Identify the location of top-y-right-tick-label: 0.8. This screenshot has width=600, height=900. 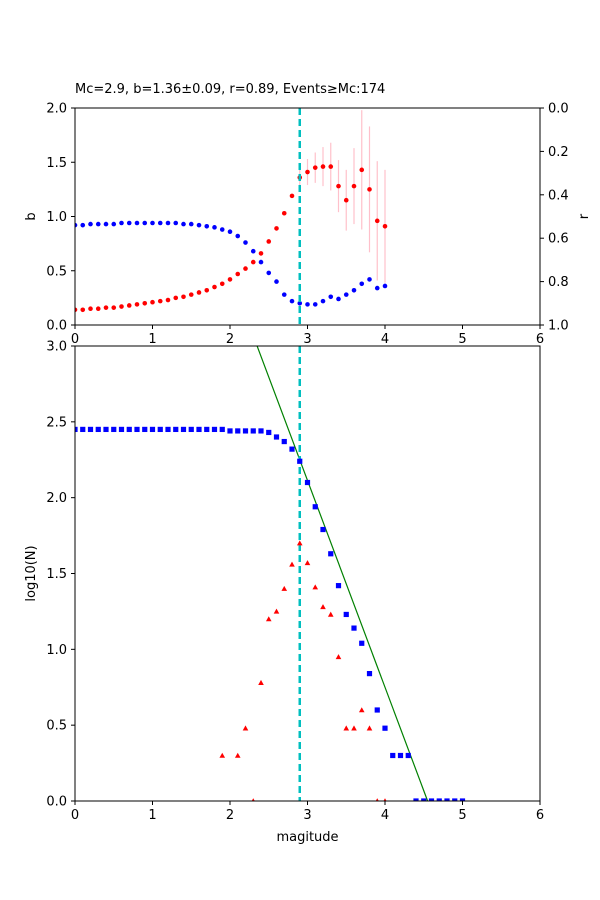
(558, 282).